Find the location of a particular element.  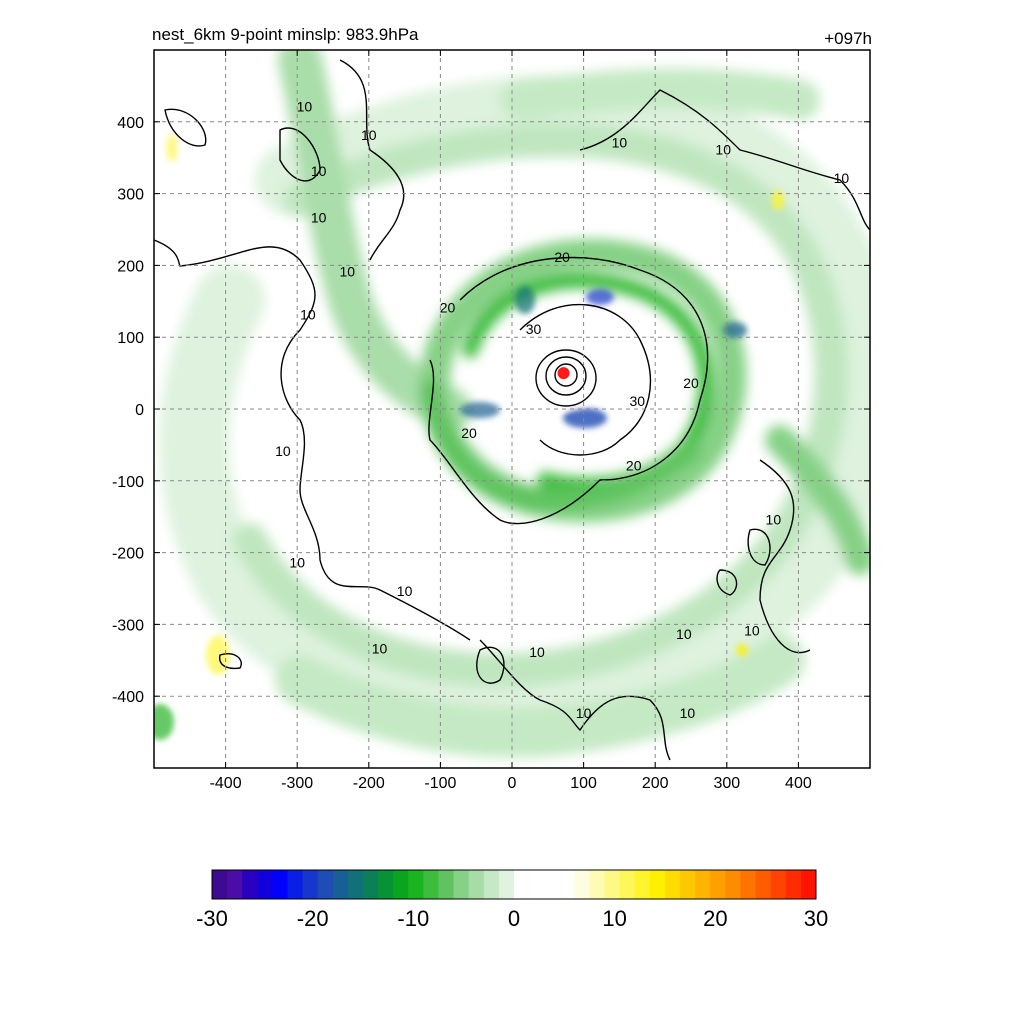

contour-10-ne is located at coordinates (724, 160).